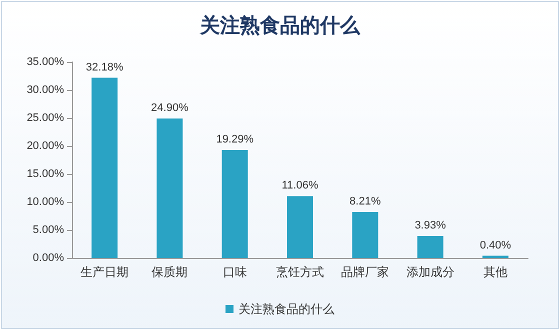 The height and width of the screenshot is (330, 560). I want to click on data-label: 32.18%, so click(105, 67).